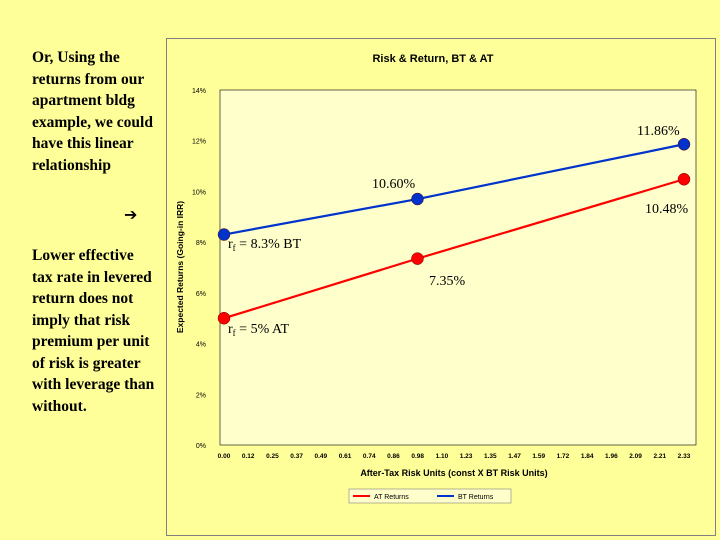 The width and height of the screenshot is (720, 540). Describe the element at coordinates (201, 446) in the screenshot. I see `y-tick-label: 0%` at that location.